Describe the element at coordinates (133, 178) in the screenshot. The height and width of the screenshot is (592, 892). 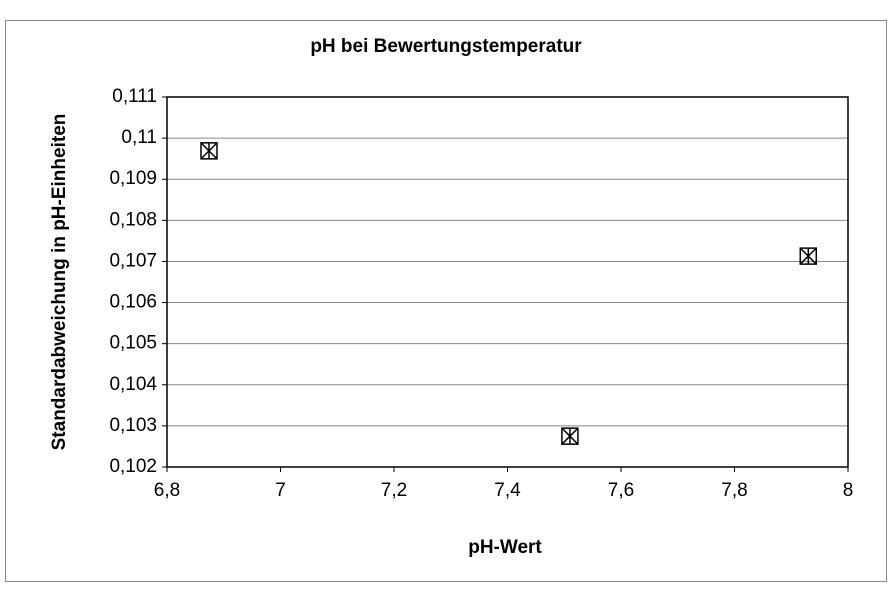
I see `y-tick-label: 0,109` at that location.